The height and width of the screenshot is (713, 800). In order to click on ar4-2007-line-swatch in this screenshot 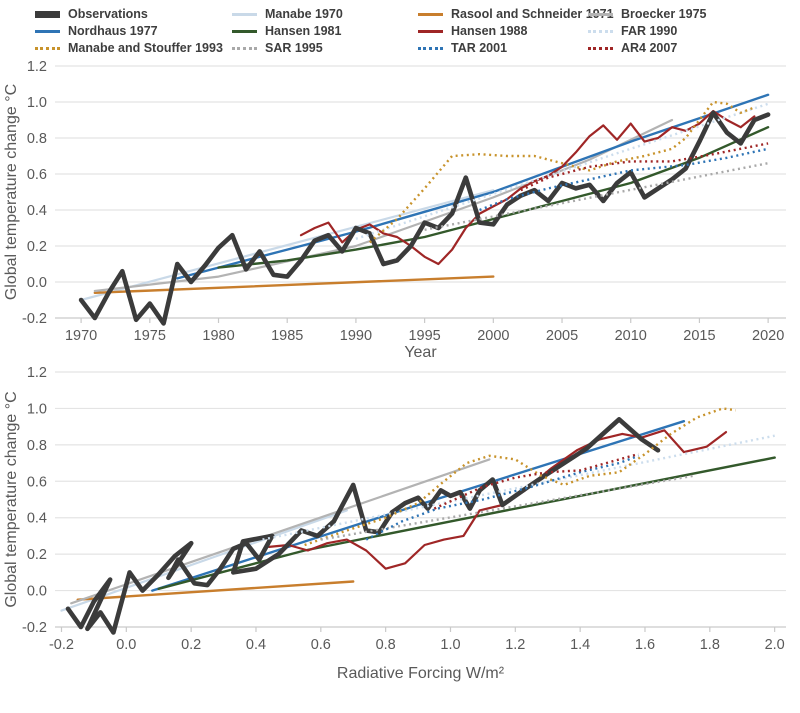, I will do `click(600, 48)`.